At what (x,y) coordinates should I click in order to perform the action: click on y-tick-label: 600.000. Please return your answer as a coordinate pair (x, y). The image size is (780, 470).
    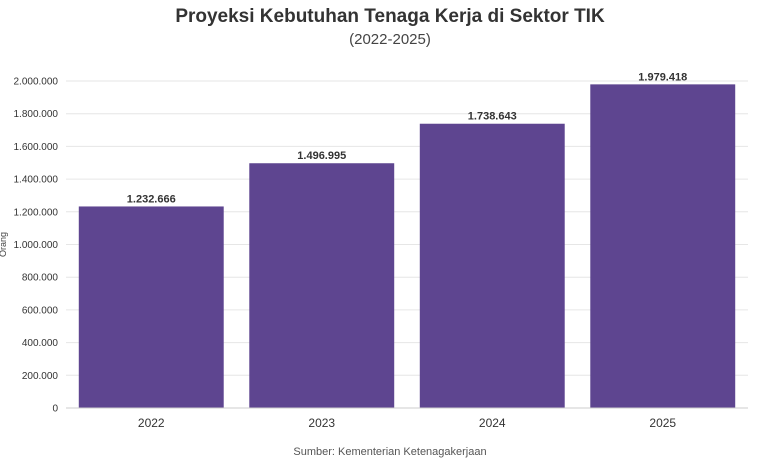
    Looking at the image, I should click on (40, 310).